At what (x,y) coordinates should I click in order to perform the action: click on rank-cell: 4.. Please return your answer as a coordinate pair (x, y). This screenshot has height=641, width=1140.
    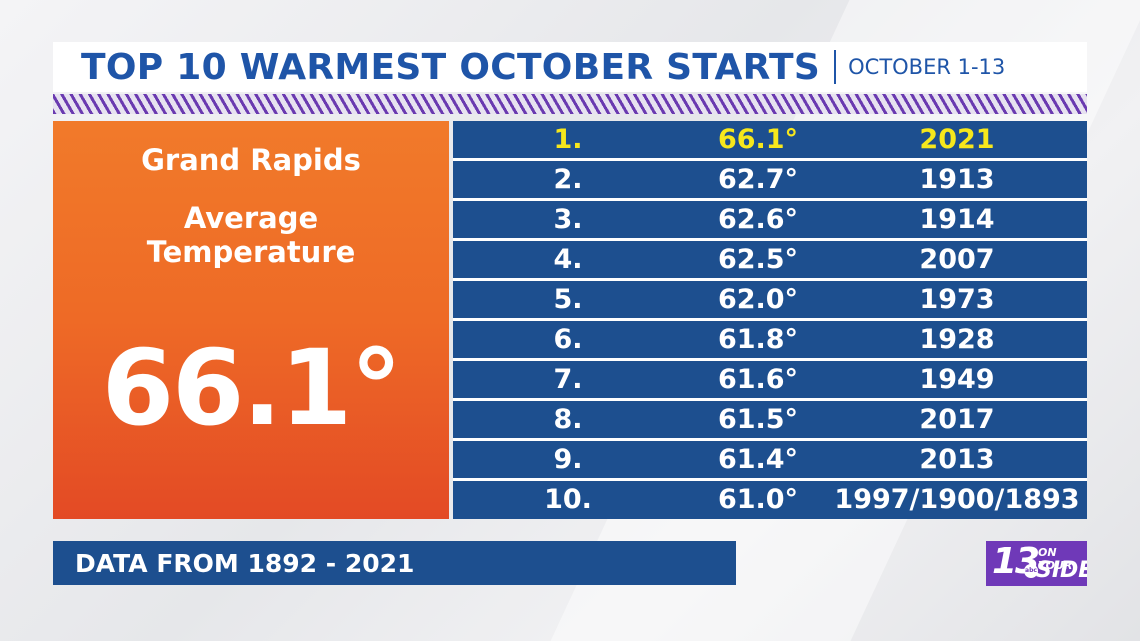
    Looking at the image, I should click on (568, 259).